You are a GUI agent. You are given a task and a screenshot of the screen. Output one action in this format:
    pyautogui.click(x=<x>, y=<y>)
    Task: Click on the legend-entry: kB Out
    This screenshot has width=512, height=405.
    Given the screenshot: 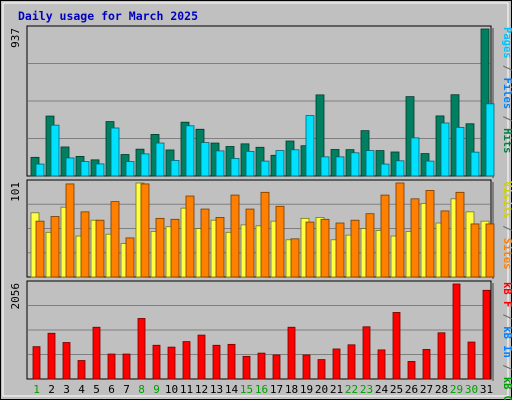 What is the action you would take?
    pyautogui.click(x=506, y=388)
    